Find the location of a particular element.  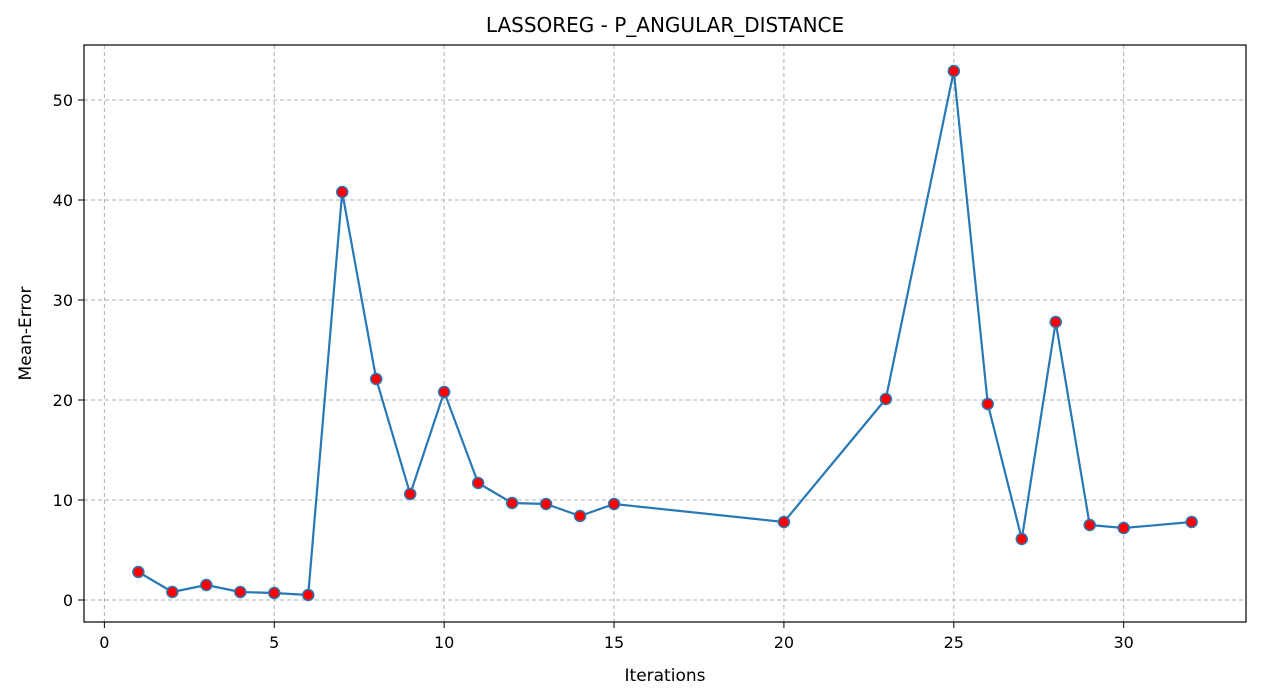

x-tick-label: 5 is located at coordinates (274, 642).